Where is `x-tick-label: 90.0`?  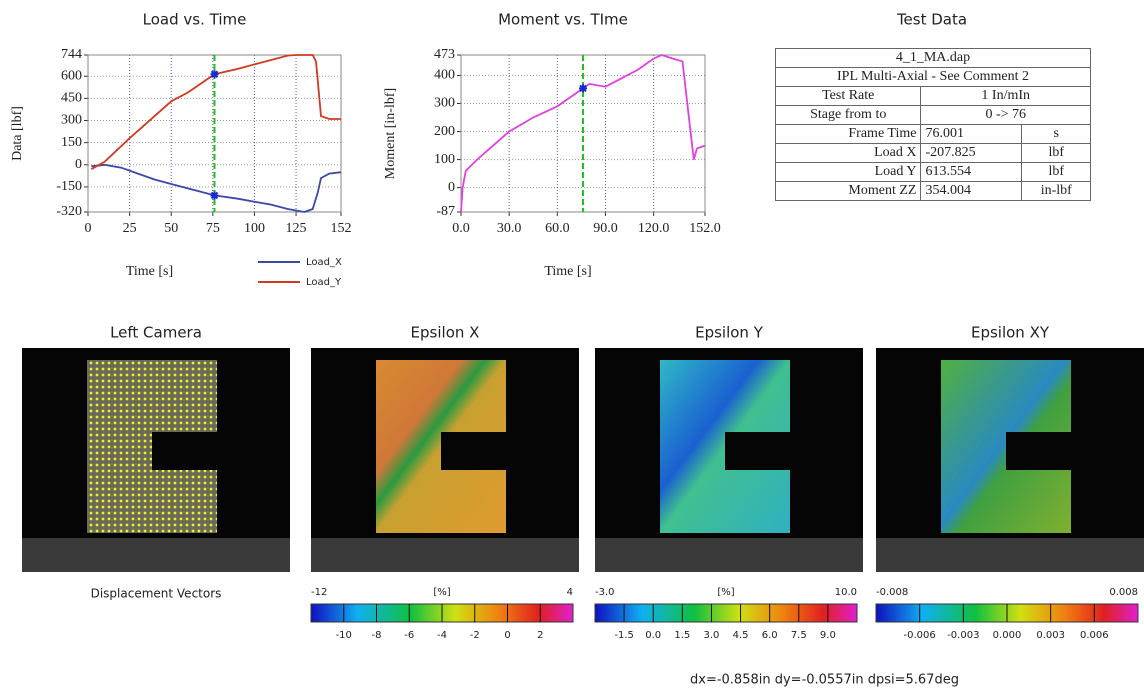
x-tick-label: 90.0 is located at coordinates (605, 228).